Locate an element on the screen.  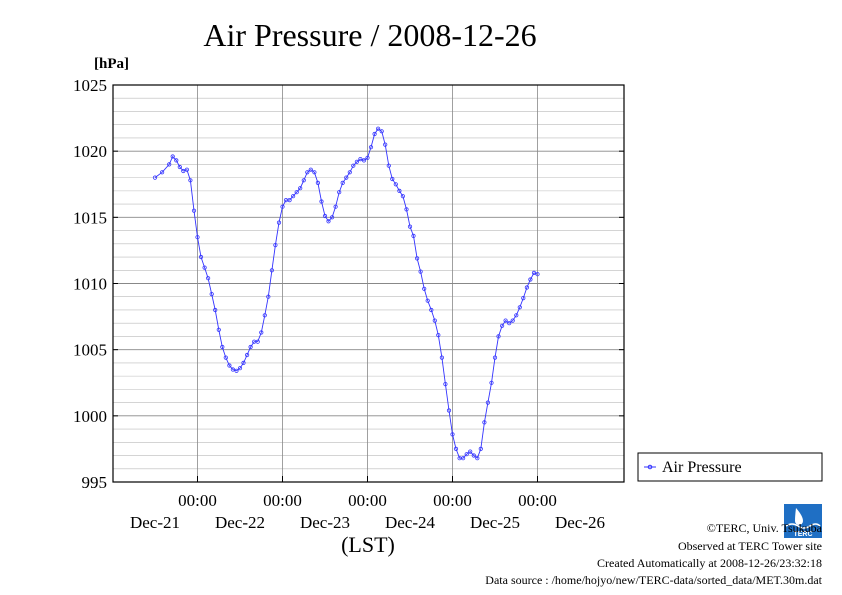
x-tick-date-label: Dec-24 is located at coordinates (410, 522).